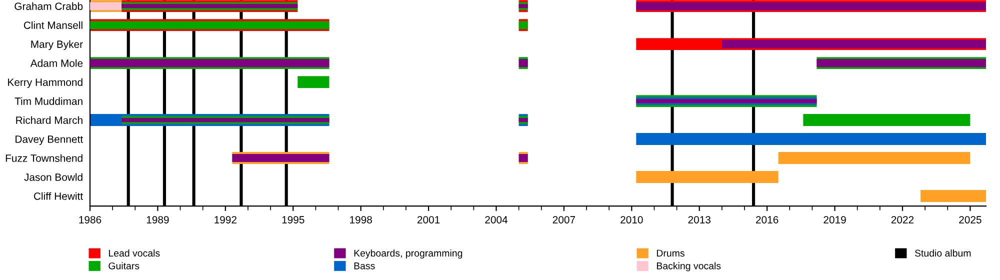 This screenshot has height=280, width=1000. What do you see at coordinates (428, 220) in the screenshot?
I see `x-tick-label: 2001` at bounding box center [428, 220].